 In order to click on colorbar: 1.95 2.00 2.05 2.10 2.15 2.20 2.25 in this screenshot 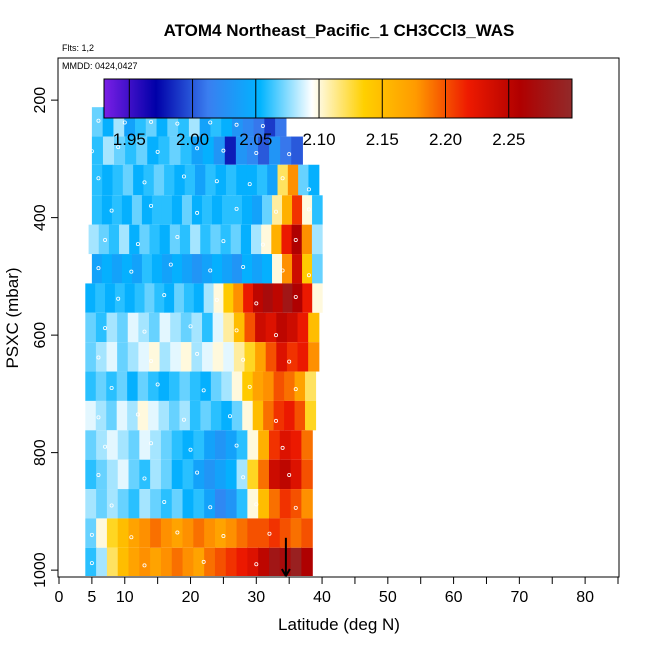, I will do `click(338, 113)`.